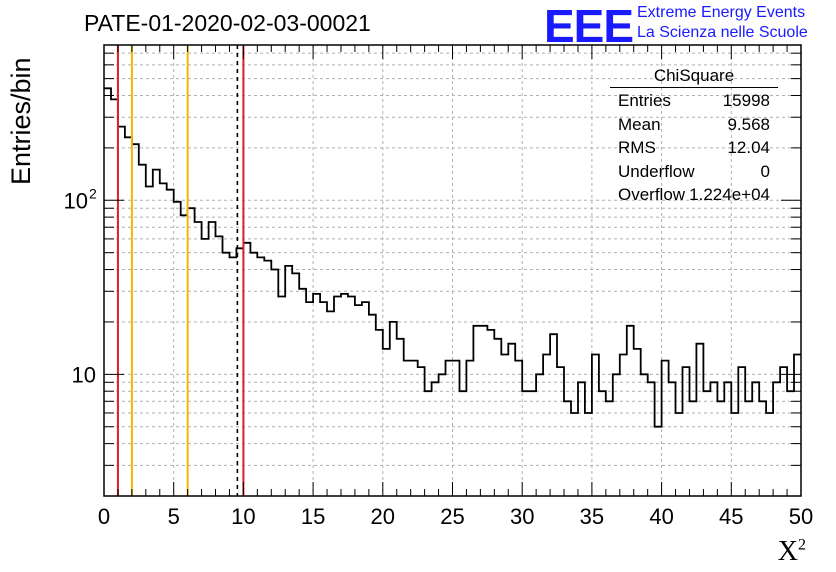 The width and height of the screenshot is (836, 572). Describe the element at coordinates (644, 100) in the screenshot. I see `stats-key: Entries` at that location.